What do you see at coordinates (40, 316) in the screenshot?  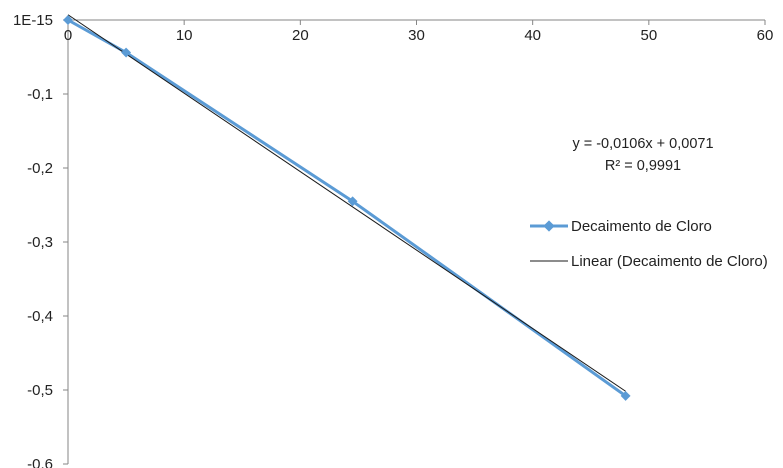 I see `y-tick-label: -0,4` at bounding box center [40, 316].